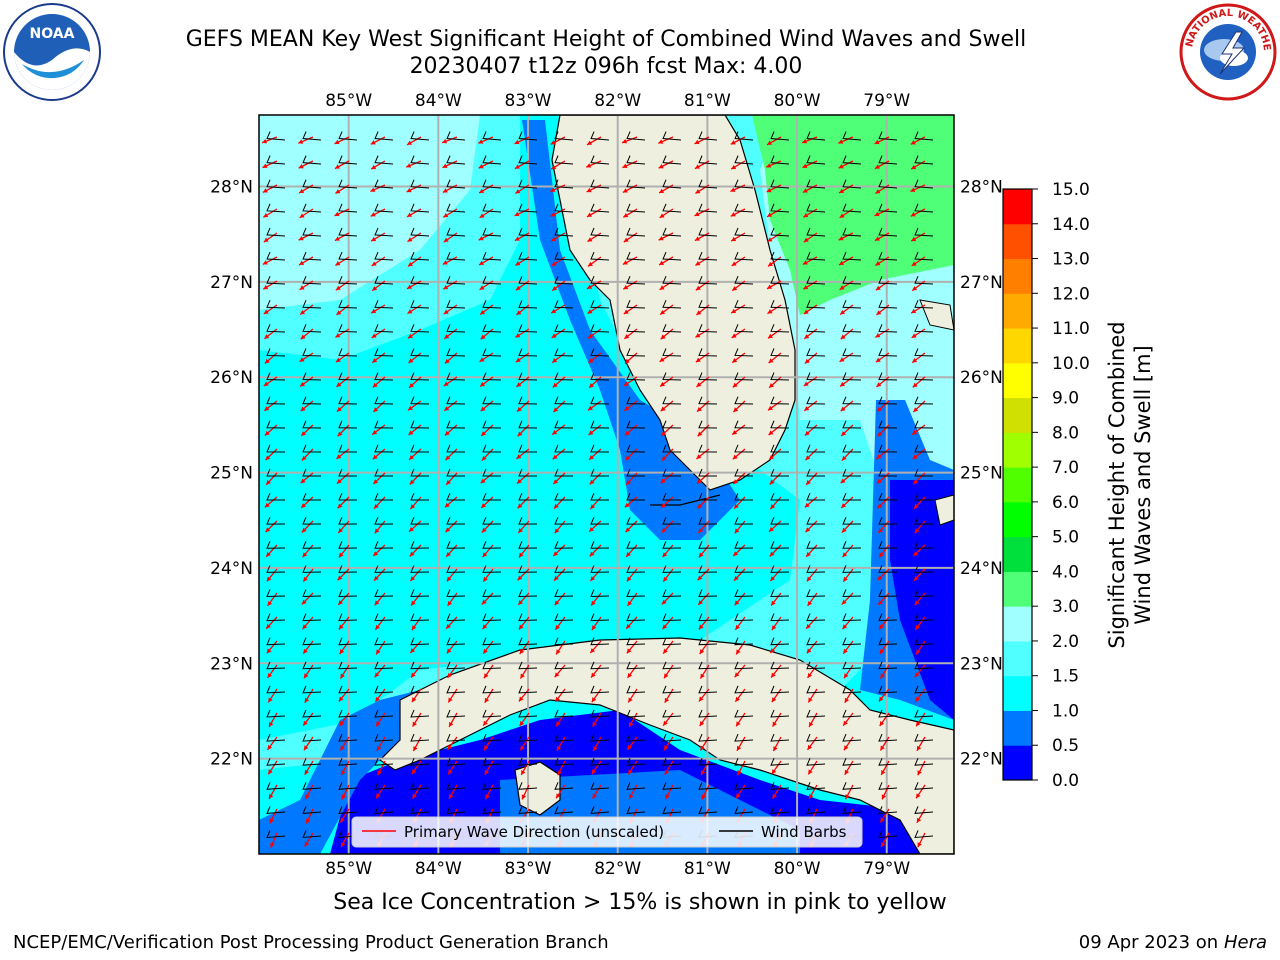 This screenshot has height=960, width=1280. I want to click on lon-label-top-3: 82°W, so click(617, 101).